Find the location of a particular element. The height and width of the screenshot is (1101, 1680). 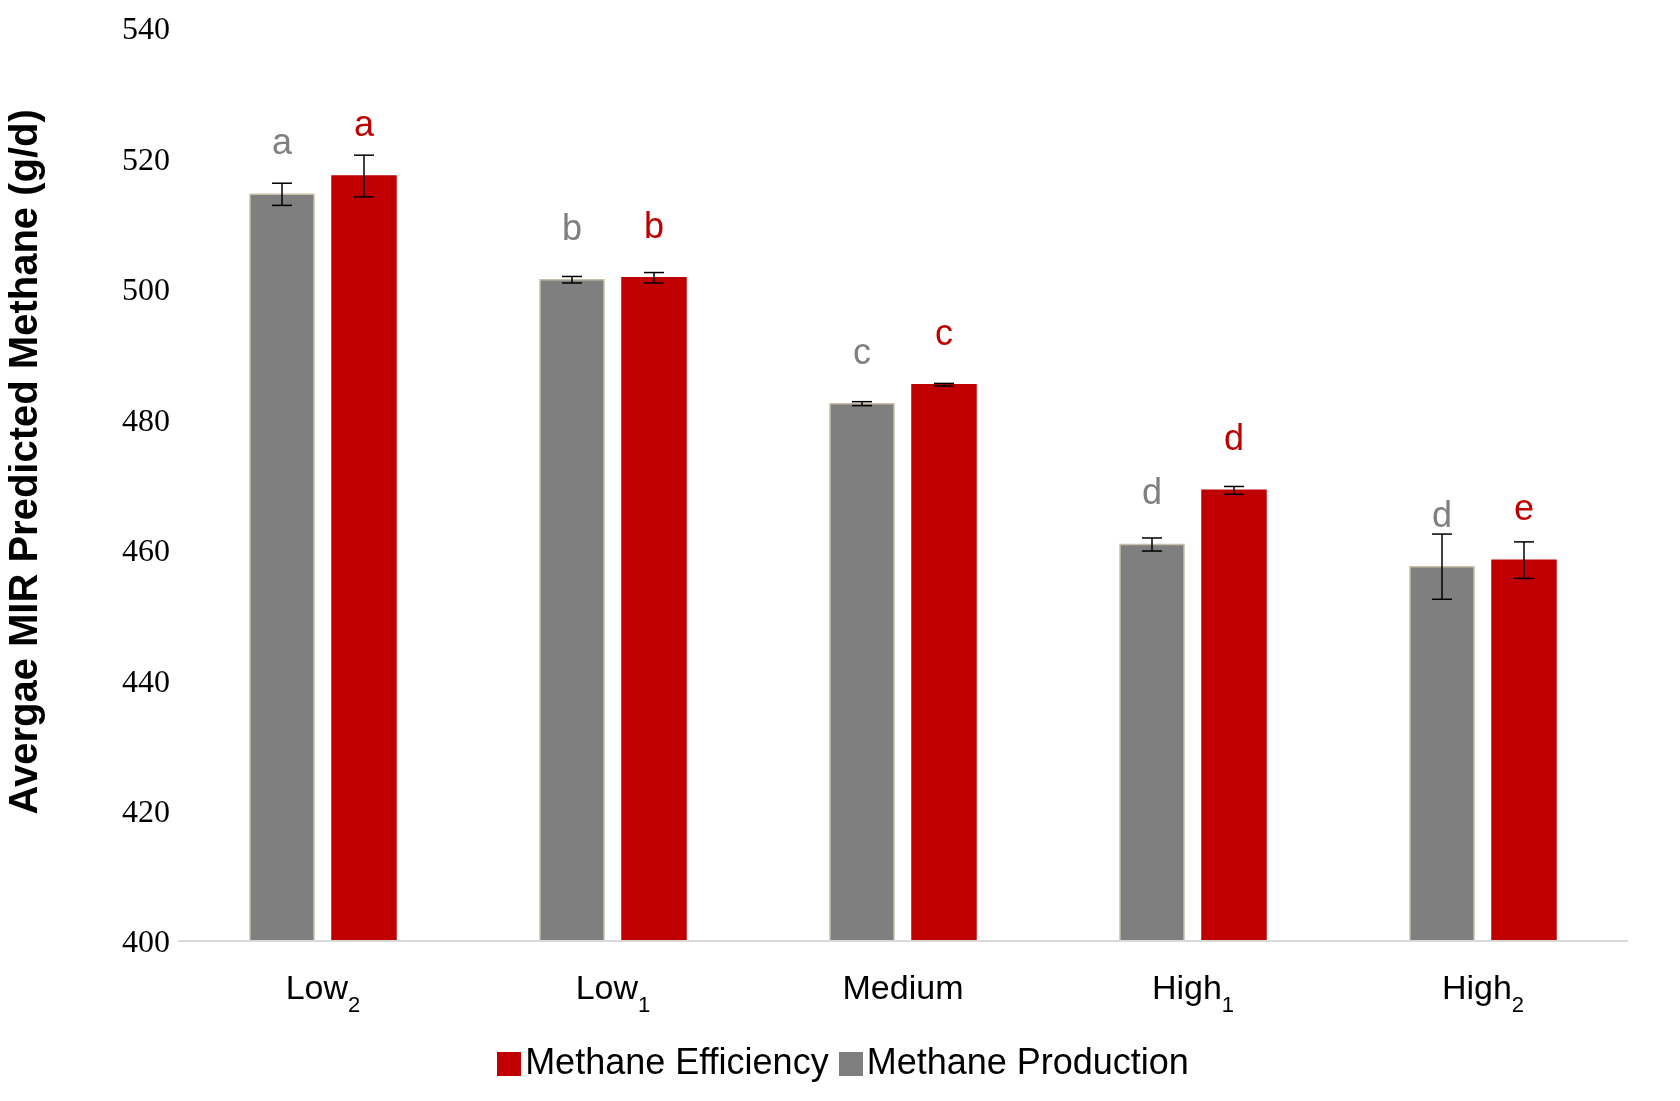

legend-label: Methane Efficiency is located at coordinates (677, 1061).